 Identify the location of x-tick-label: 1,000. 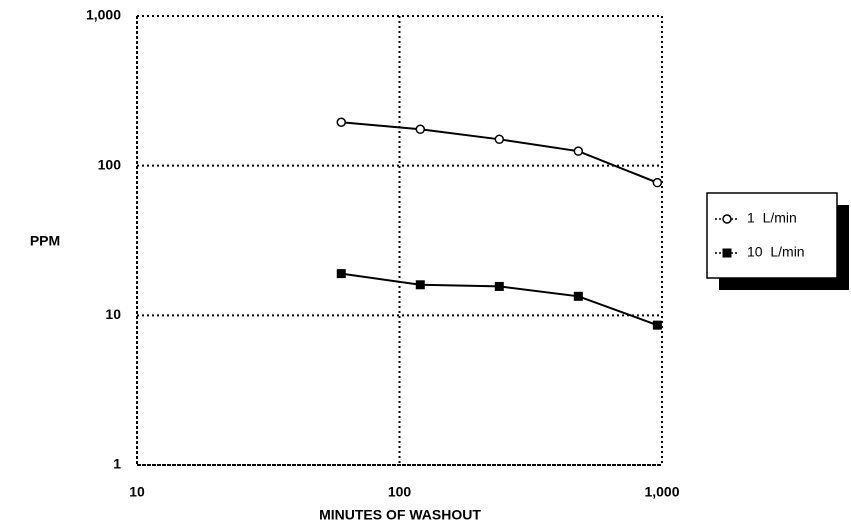
(661, 492).